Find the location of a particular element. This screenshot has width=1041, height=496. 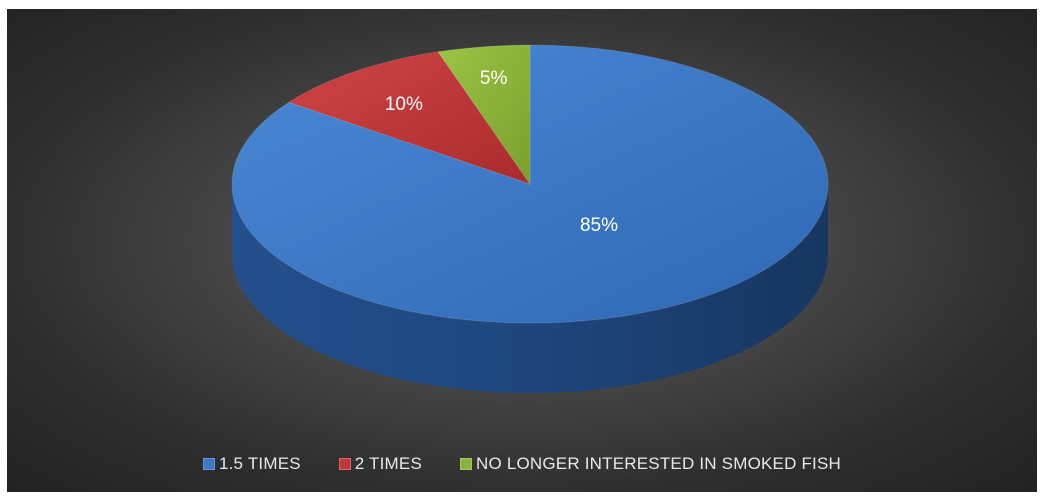

pie-label-layer: 85% 10% 5% is located at coordinates (501, 152).